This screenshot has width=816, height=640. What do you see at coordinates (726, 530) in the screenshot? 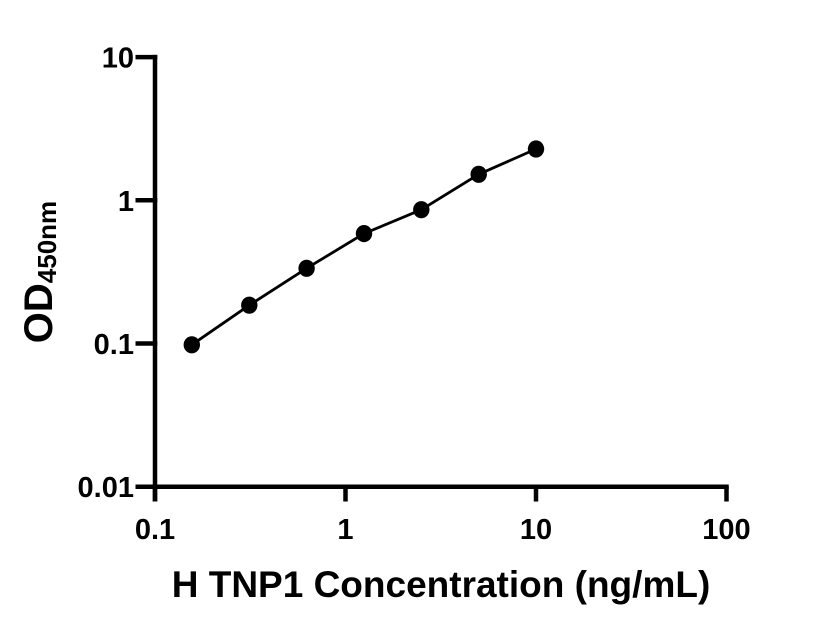
I see `x-tick-label: 100` at bounding box center [726, 530].